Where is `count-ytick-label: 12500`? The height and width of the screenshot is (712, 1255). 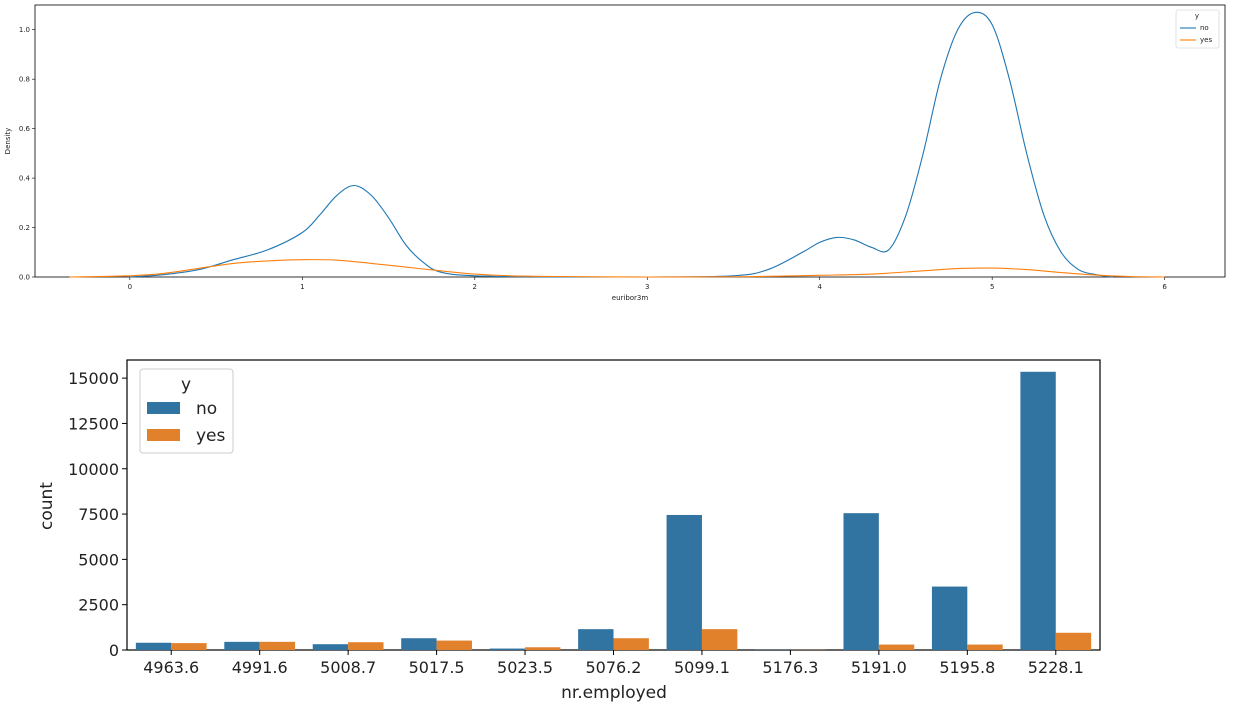 count-ytick-label: 12500 is located at coordinates (93, 423).